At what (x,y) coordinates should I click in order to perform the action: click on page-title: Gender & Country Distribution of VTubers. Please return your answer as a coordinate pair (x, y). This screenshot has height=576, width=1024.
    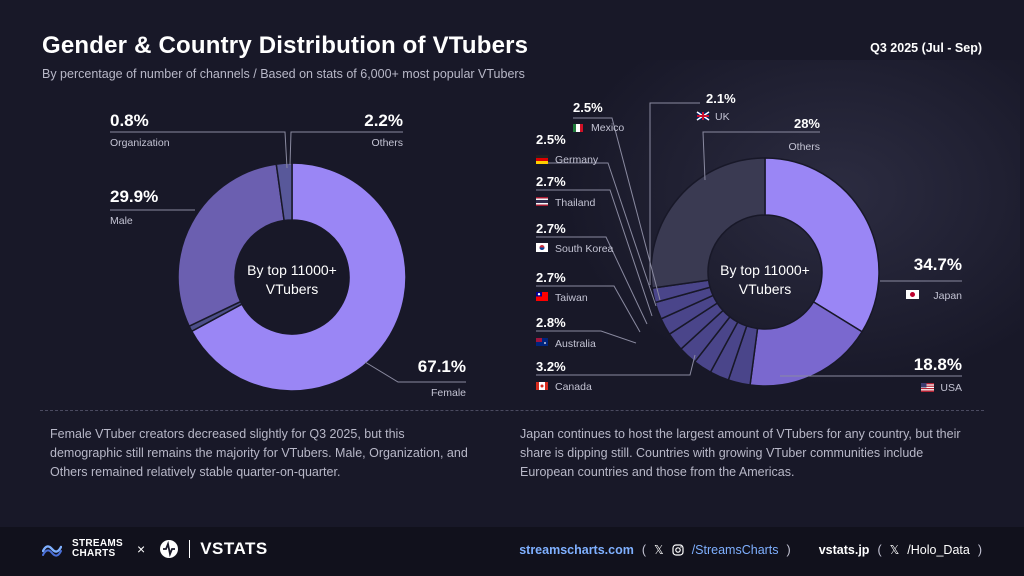
    Looking at the image, I should click on (285, 45).